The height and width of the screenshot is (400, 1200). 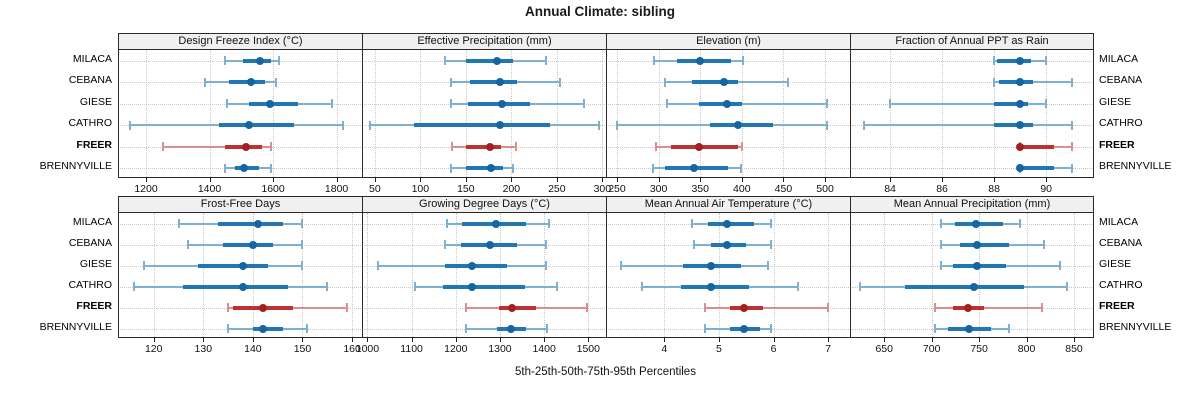 What do you see at coordinates (209, 189) in the screenshot?
I see `axis-tick-label: 1400` at bounding box center [209, 189].